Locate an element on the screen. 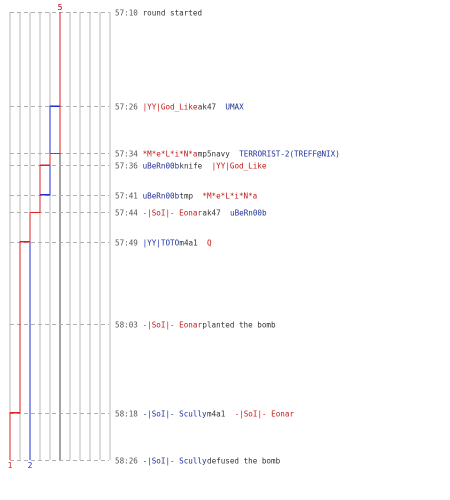 The image size is (450, 500). event-time: 58:18 is located at coordinates (126, 414).